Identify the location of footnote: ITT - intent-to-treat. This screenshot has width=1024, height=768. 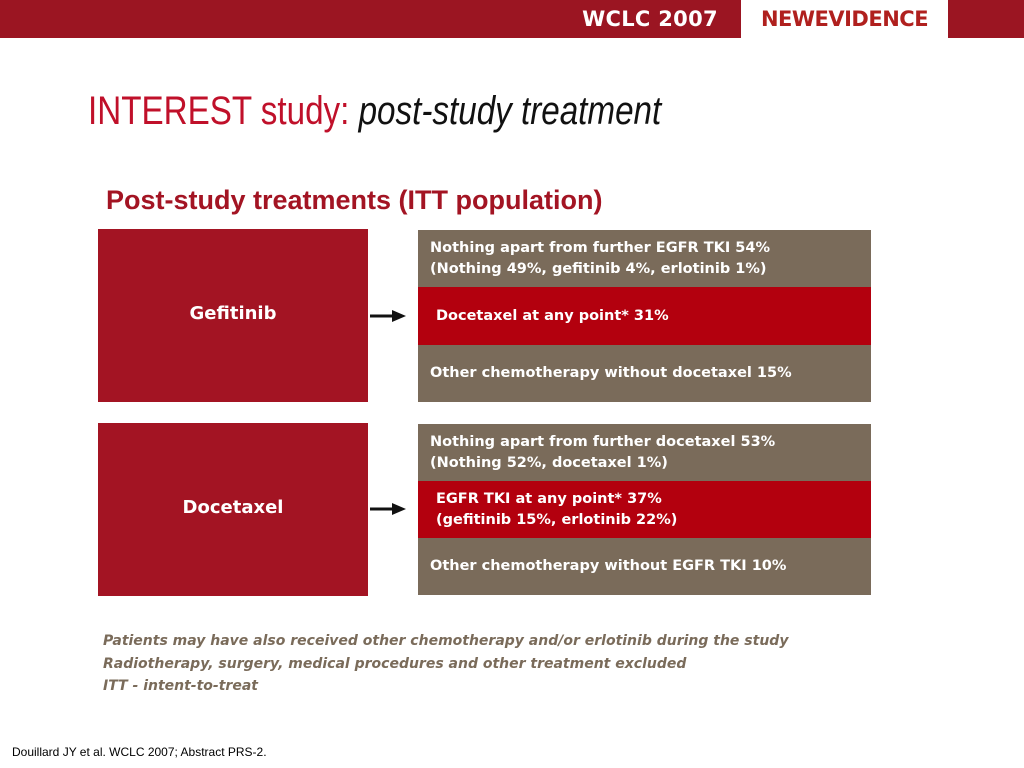
(180, 686).